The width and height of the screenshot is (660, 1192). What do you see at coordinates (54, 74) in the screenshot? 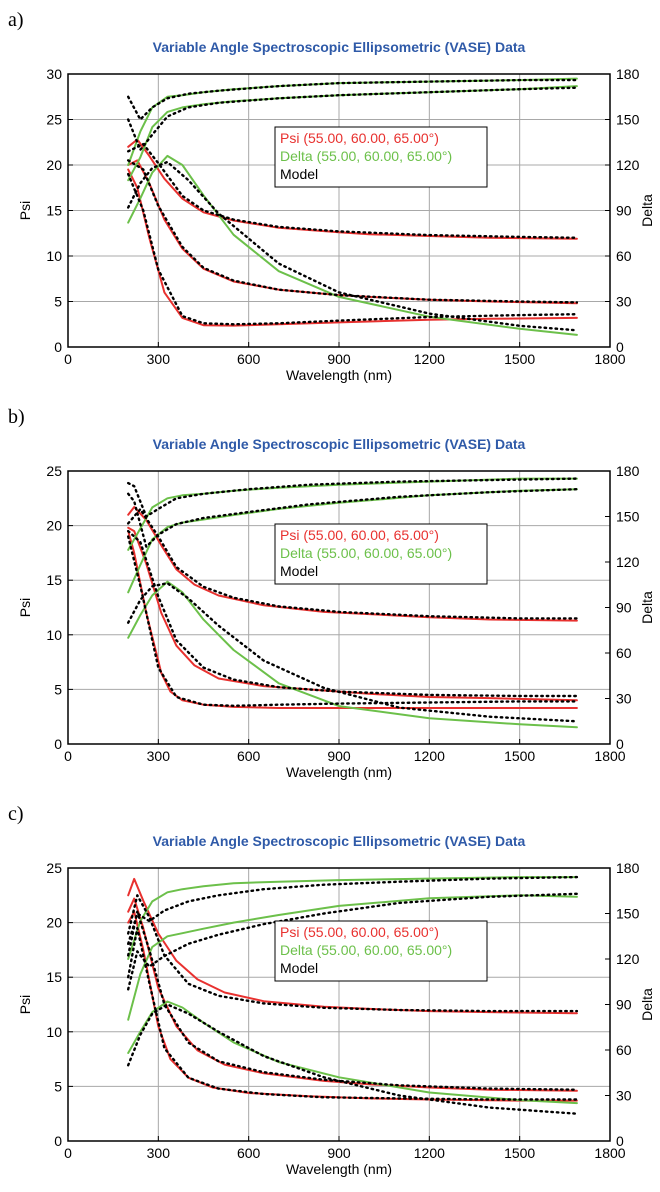
I see `y-tick-label: 30` at bounding box center [54, 74].